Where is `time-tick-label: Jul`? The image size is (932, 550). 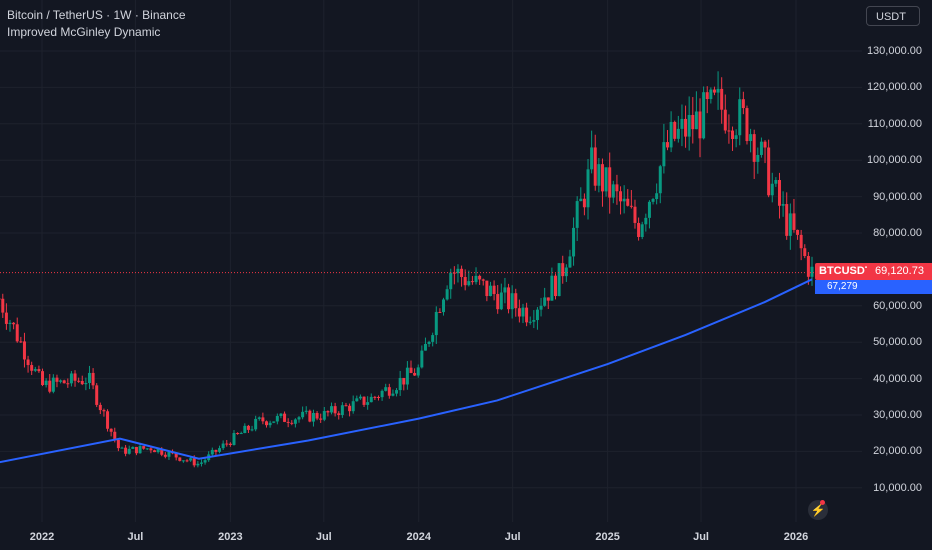
time-tick-label: Jul is located at coordinates (512, 537).